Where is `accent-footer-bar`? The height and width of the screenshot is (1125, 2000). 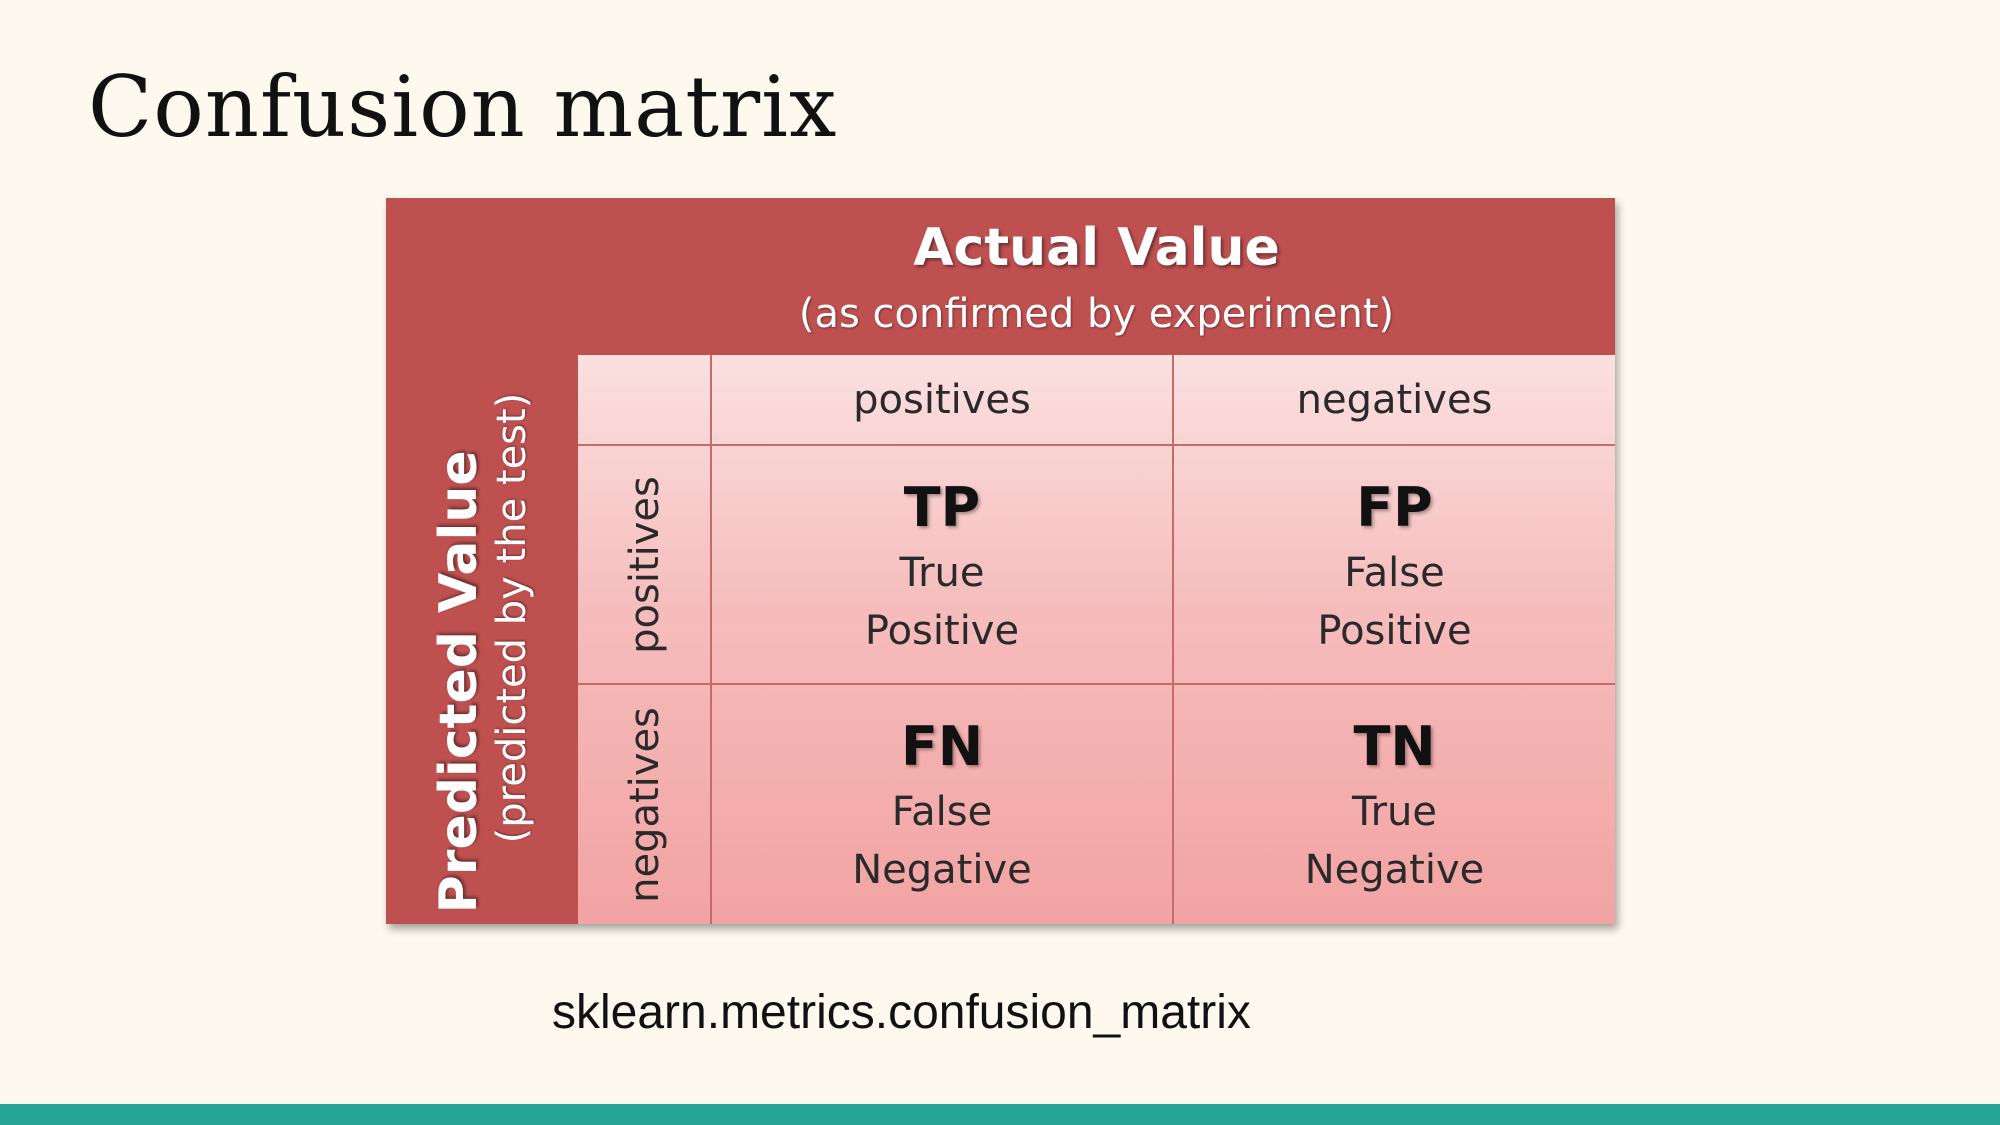
accent-footer-bar is located at coordinates (1000, 1114).